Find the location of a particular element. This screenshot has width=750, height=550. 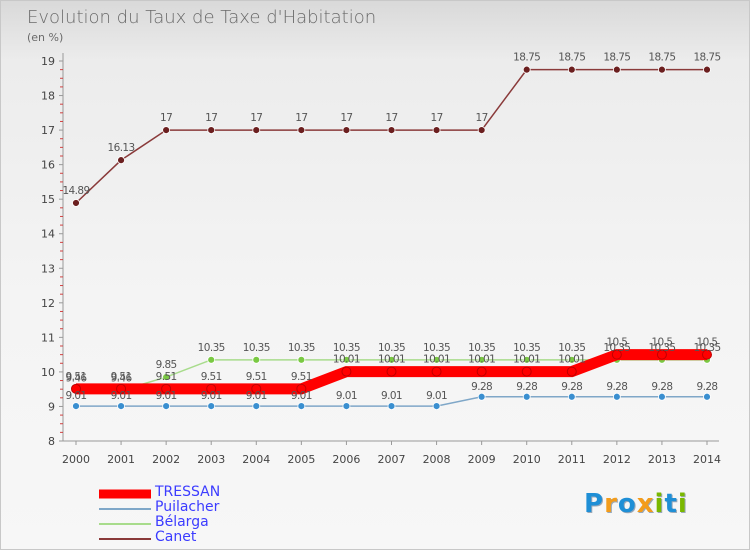

x-tick-label: 2006 is located at coordinates (346, 459).